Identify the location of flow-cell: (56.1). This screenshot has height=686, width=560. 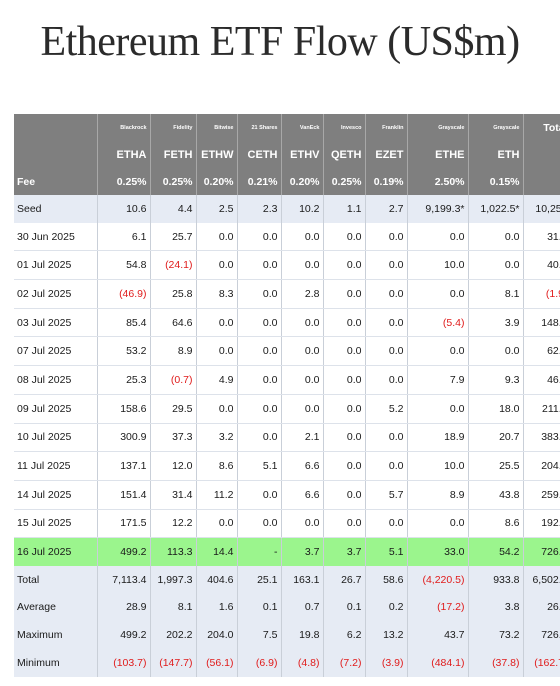
(217, 663).